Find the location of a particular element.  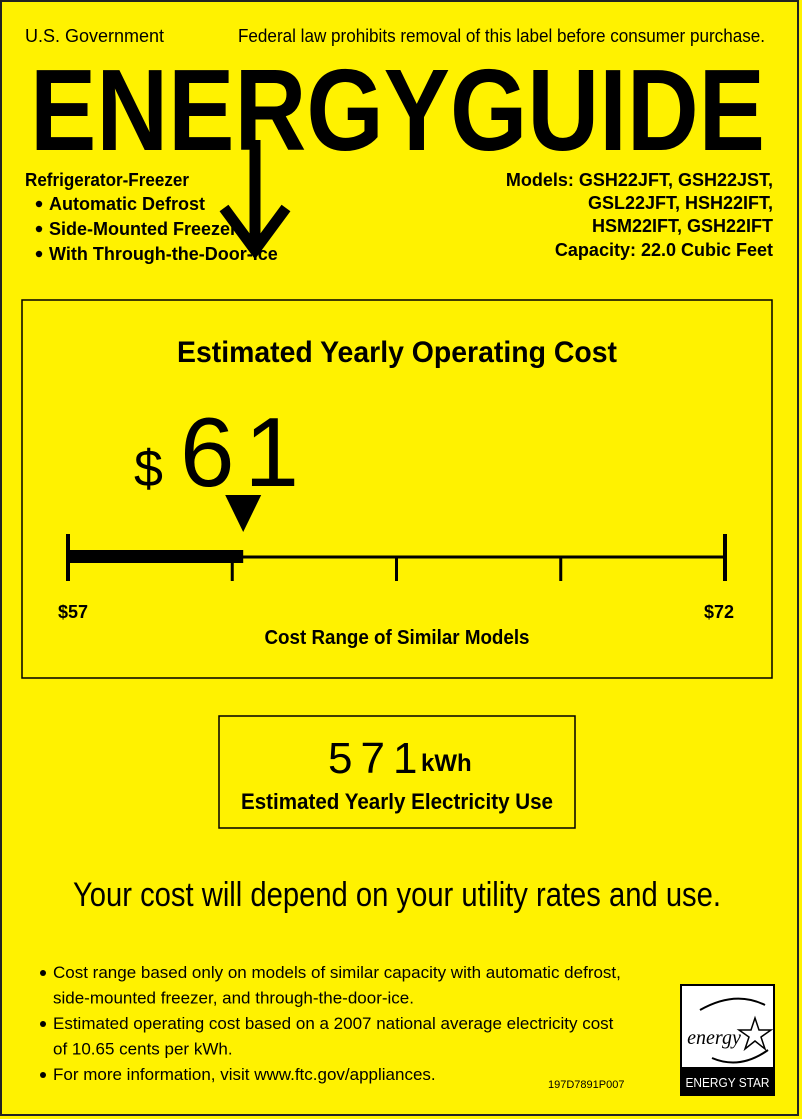

energy-star-logo: energy ENERGY STAR is located at coordinates (727, 1040).